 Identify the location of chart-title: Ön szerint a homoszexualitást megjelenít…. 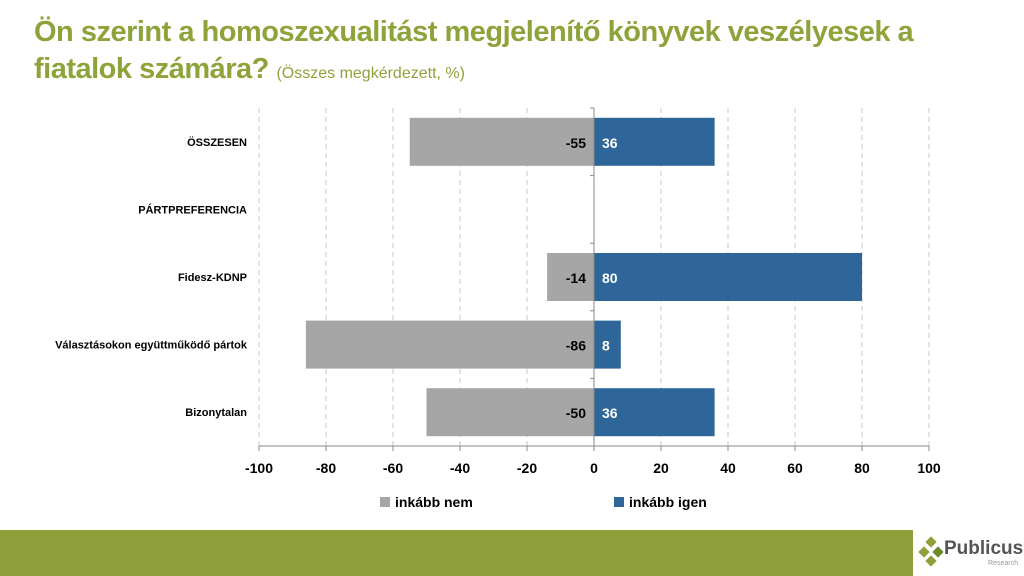
(524, 53).